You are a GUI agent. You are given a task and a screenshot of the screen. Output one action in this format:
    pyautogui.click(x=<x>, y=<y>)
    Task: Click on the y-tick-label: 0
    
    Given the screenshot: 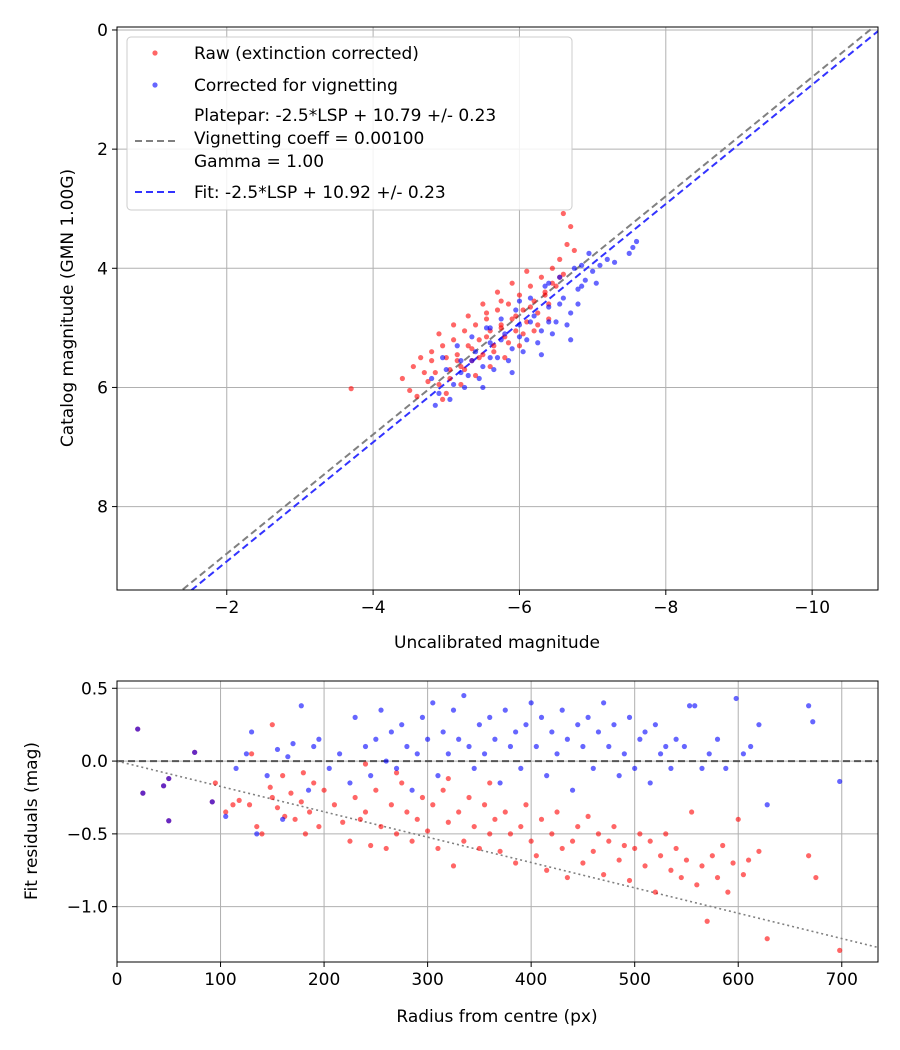 What is the action you would take?
    pyautogui.click(x=102, y=31)
    